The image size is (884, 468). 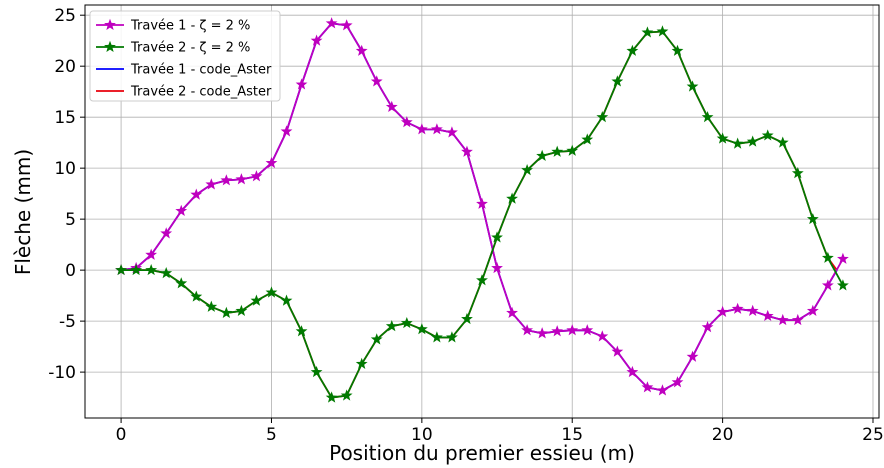 I want to click on legend-item: Travée 2 - ζ = 2 %, so click(x=173, y=48).